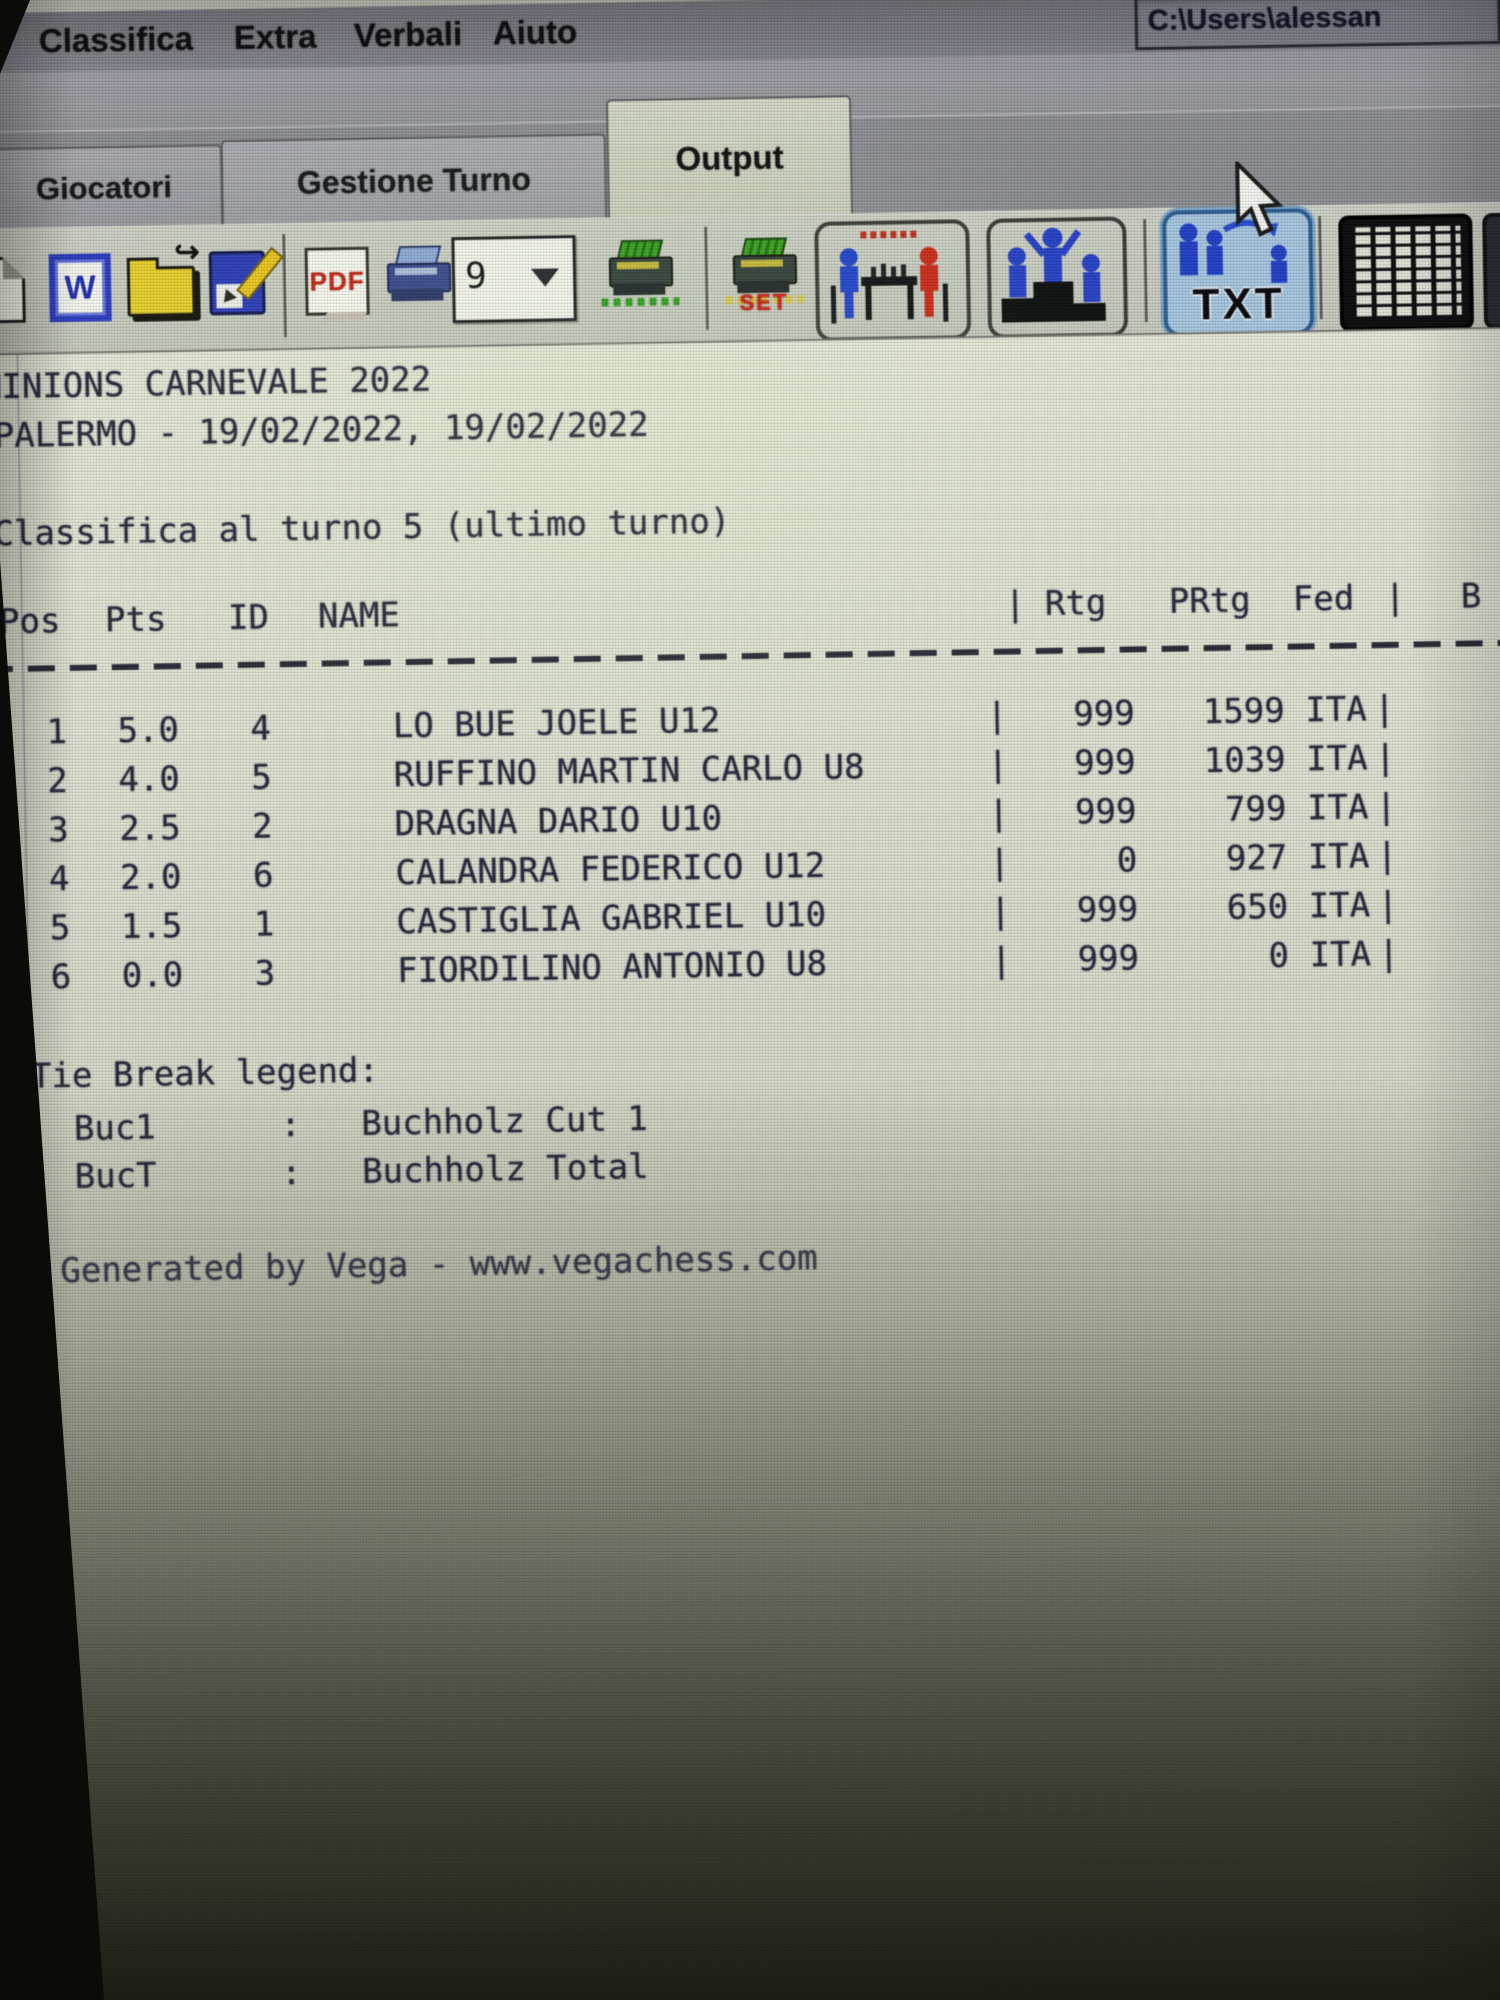 The height and width of the screenshot is (2000, 1500). Describe the element at coordinates (30, 622) in the screenshot. I see `col-header-pos: Pos` at that location.